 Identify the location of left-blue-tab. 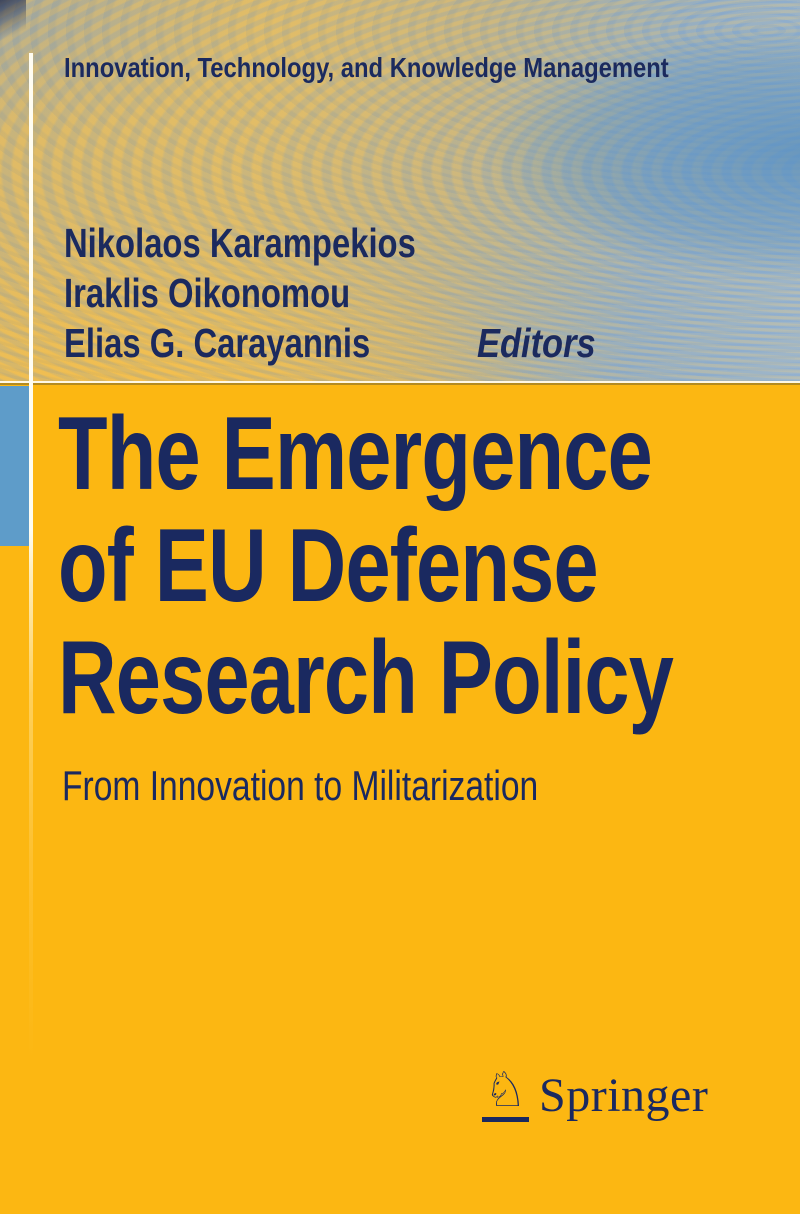
(14, 466).